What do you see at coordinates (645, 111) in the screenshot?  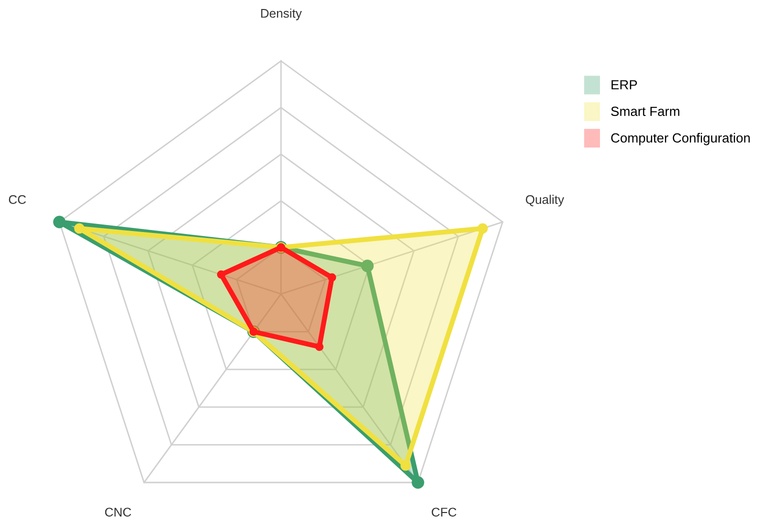 I see `legend-label: Smart Farm` at bounding box center [645, 111].